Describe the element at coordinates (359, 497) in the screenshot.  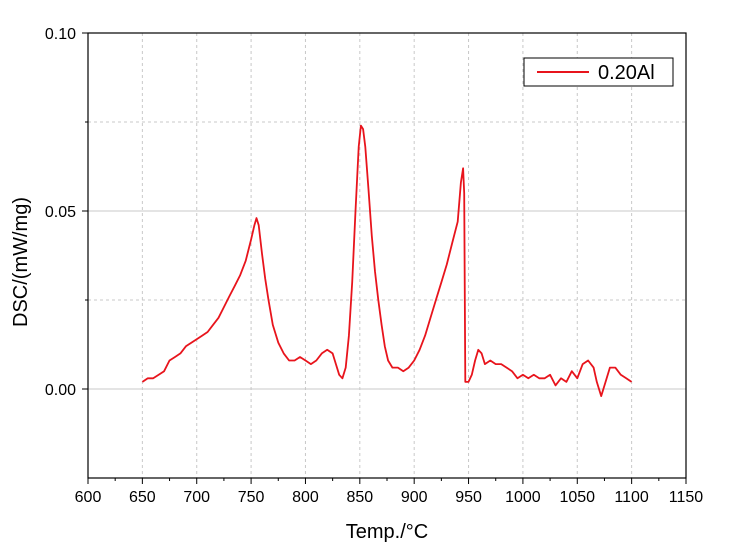
I see `x-tick-label: 850` at that location.